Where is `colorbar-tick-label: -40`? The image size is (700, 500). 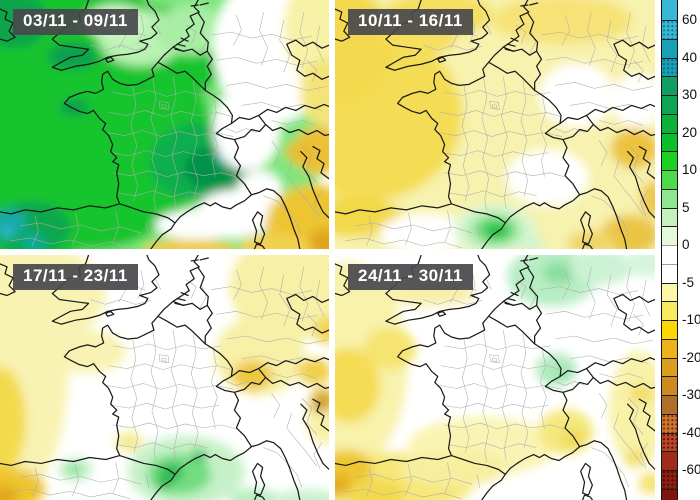 colorbar-tick-label: -40 is located at coordinates (691, 432).